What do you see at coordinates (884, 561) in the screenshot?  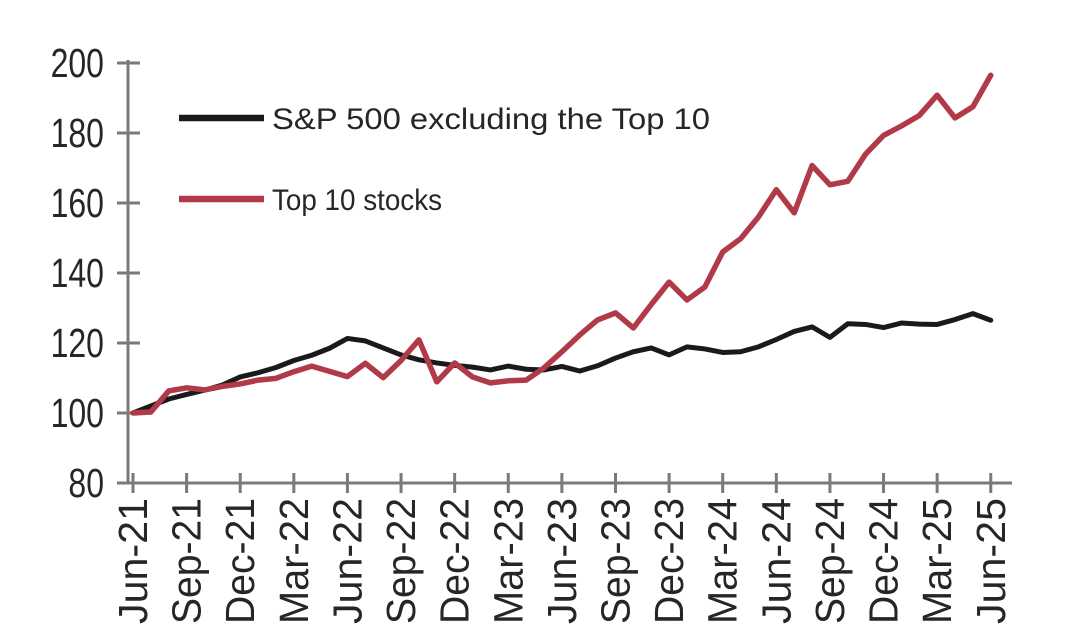 I see `x-tick-label: Dec-24` at bounding box center [884, 561].